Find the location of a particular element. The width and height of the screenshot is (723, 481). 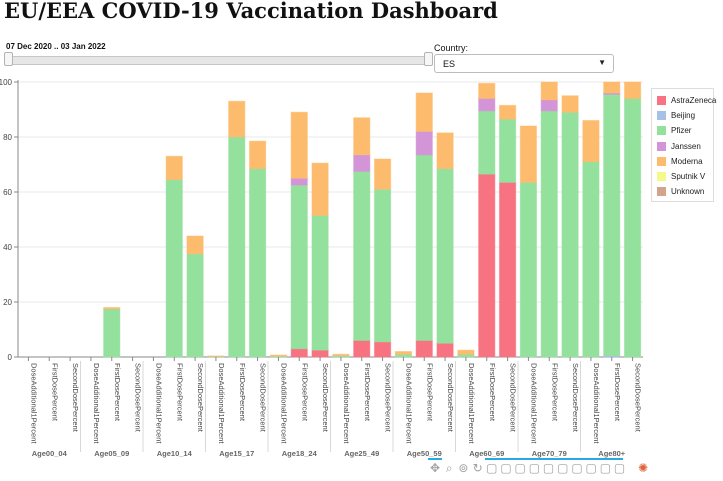

legend-label: Sputnik V is located at coordinates (688, 176).